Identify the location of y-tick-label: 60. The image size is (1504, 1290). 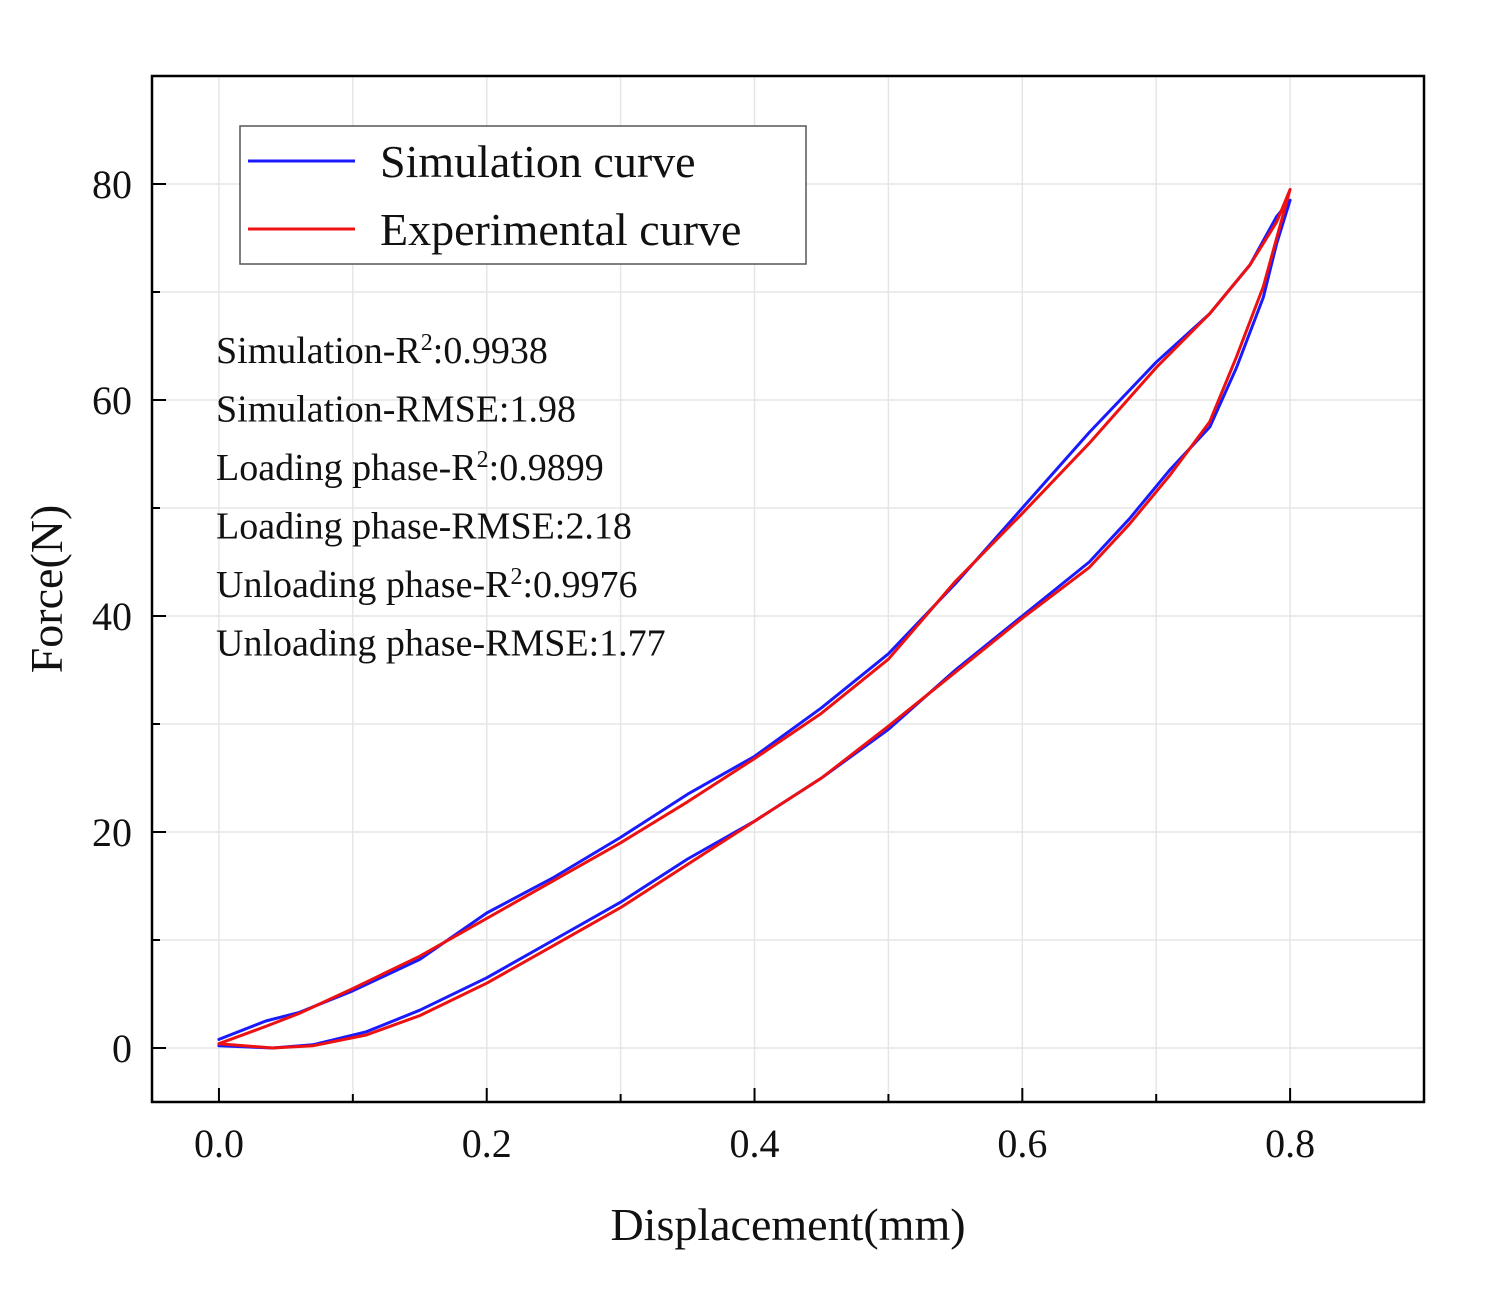
(112, 400).